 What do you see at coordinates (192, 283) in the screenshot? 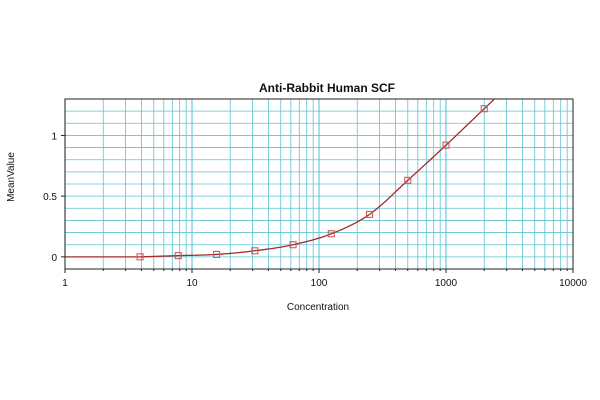
I see `x-tick-label: 10` at bounding box center [192, 283].